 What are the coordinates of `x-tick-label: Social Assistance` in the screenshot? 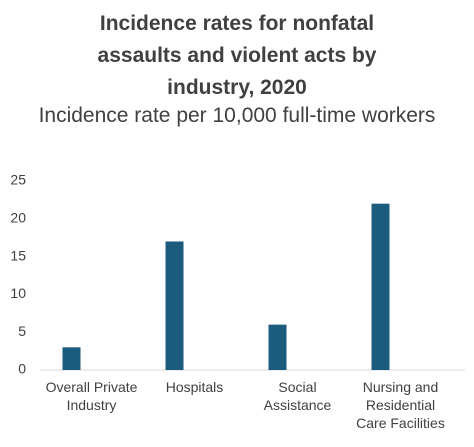 It's located at (297, 396).